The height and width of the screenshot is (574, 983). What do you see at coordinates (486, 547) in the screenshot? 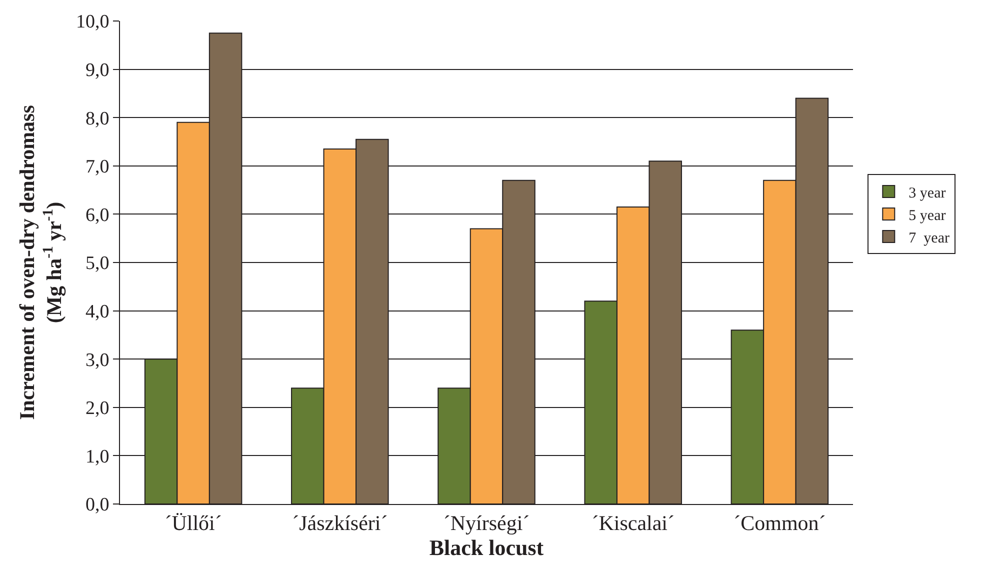
I see `x-axis-title: Black locust` at bounding box center [486, 547].